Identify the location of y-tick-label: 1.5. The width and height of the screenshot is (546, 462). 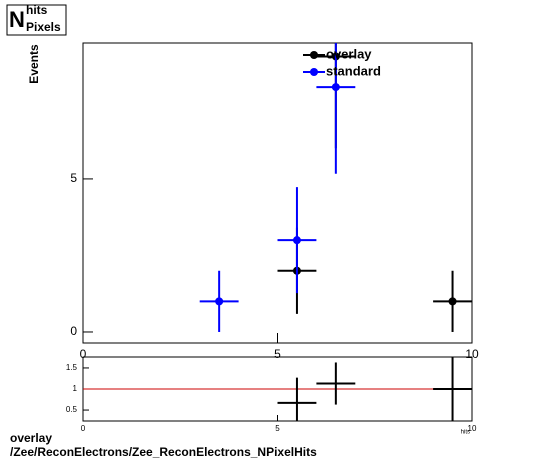
(72, 367).